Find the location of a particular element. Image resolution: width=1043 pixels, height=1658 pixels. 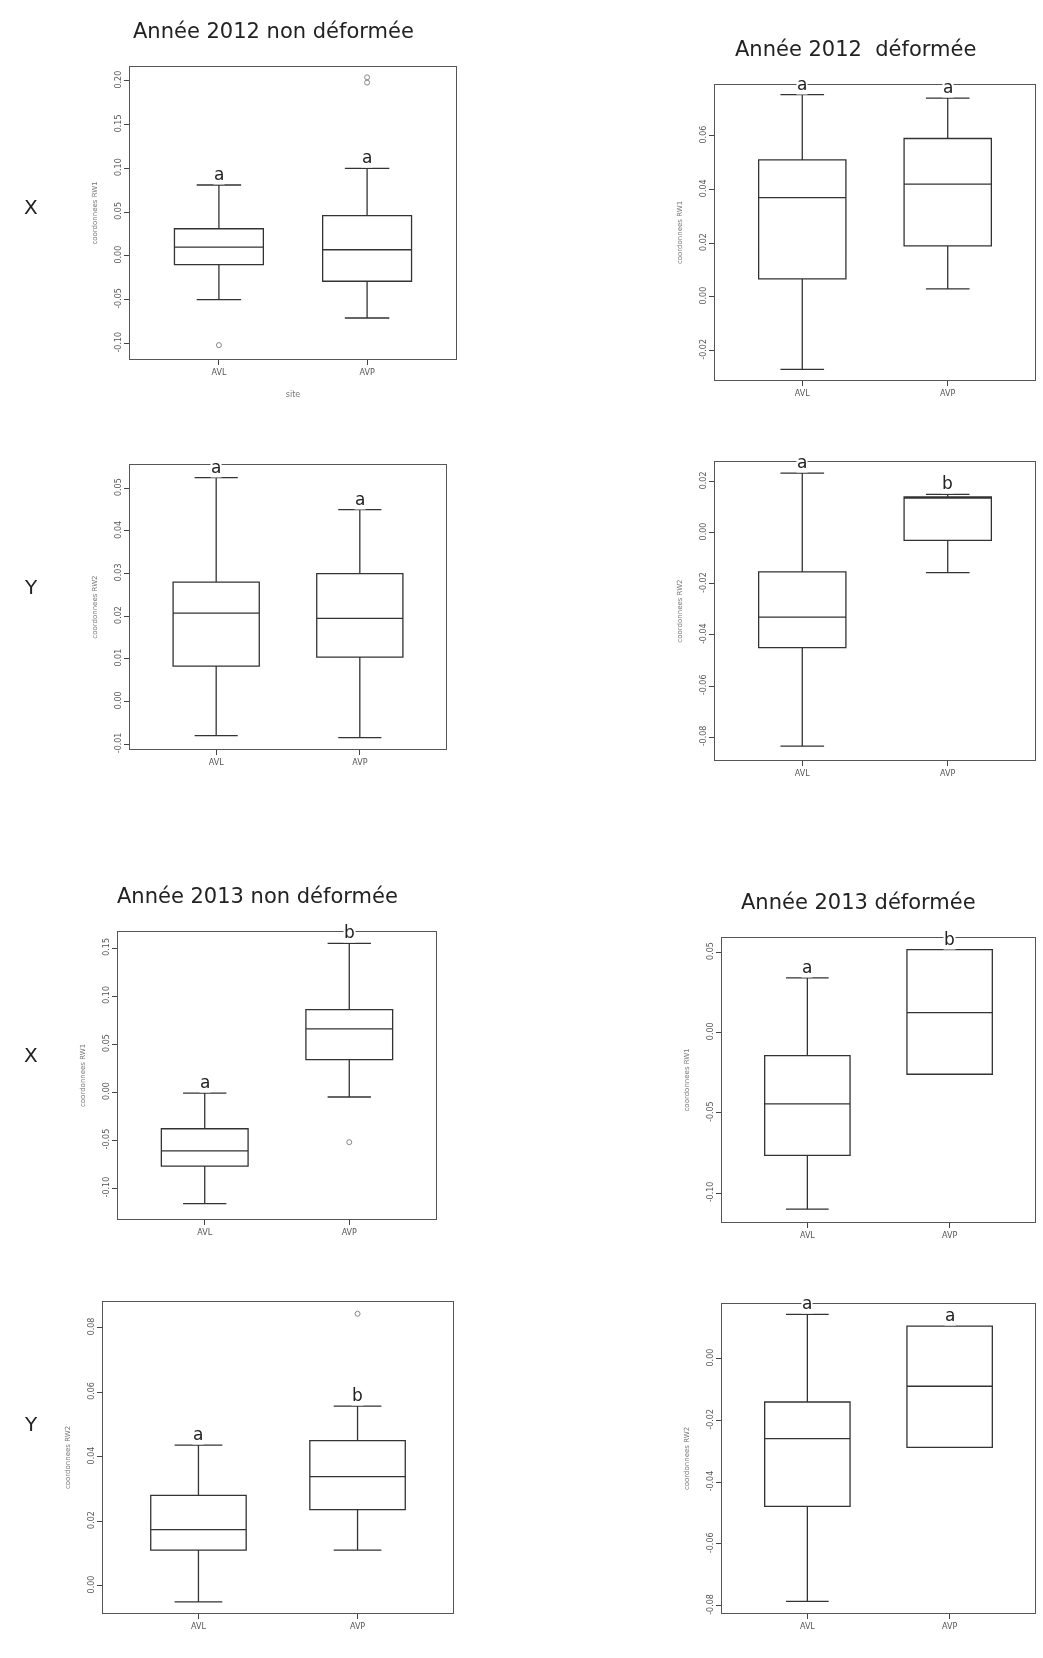

y-tick-label: 0.08 is located at coordinates (91, 1326).